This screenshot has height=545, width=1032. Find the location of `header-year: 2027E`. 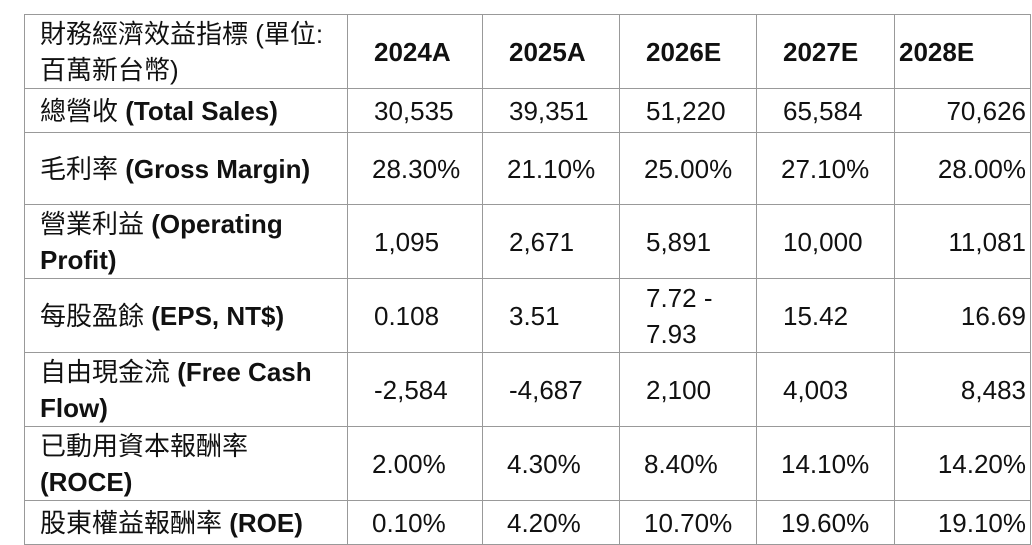

header-year: 2027E is located at coordinates (825, 51).